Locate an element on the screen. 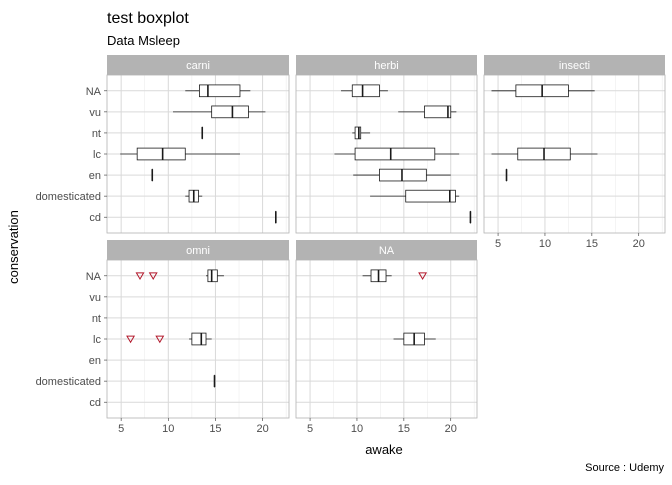 Image resolution: width=672 pixels, height=485 pixels. facet-strip-label: carni is located at coordinates (198, 66).